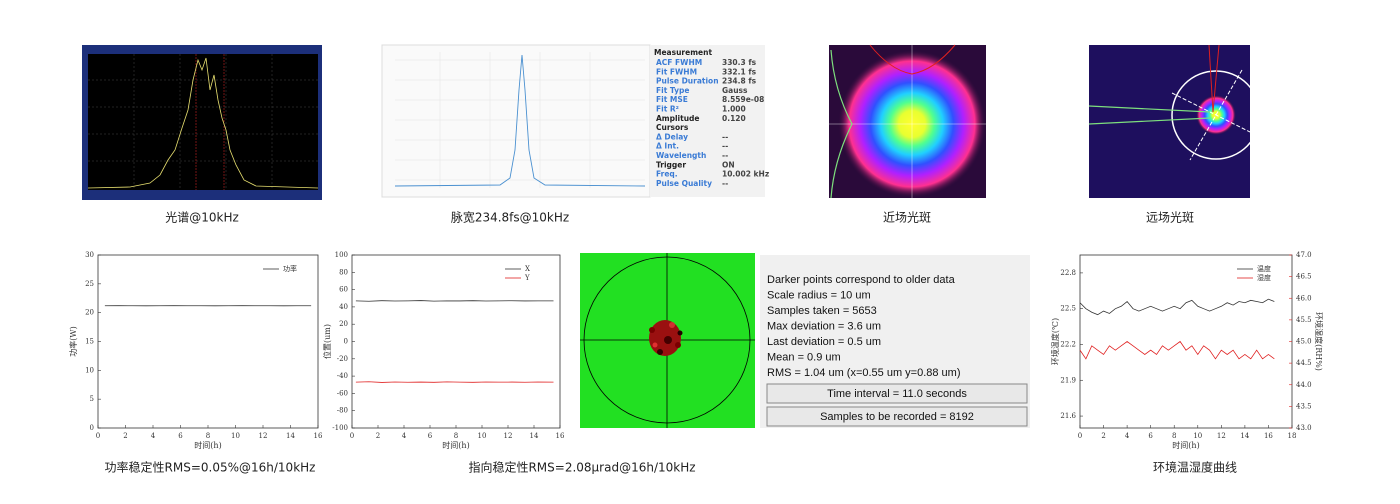  I want to click on measurement-label: Δ Int., so click(667, 146).